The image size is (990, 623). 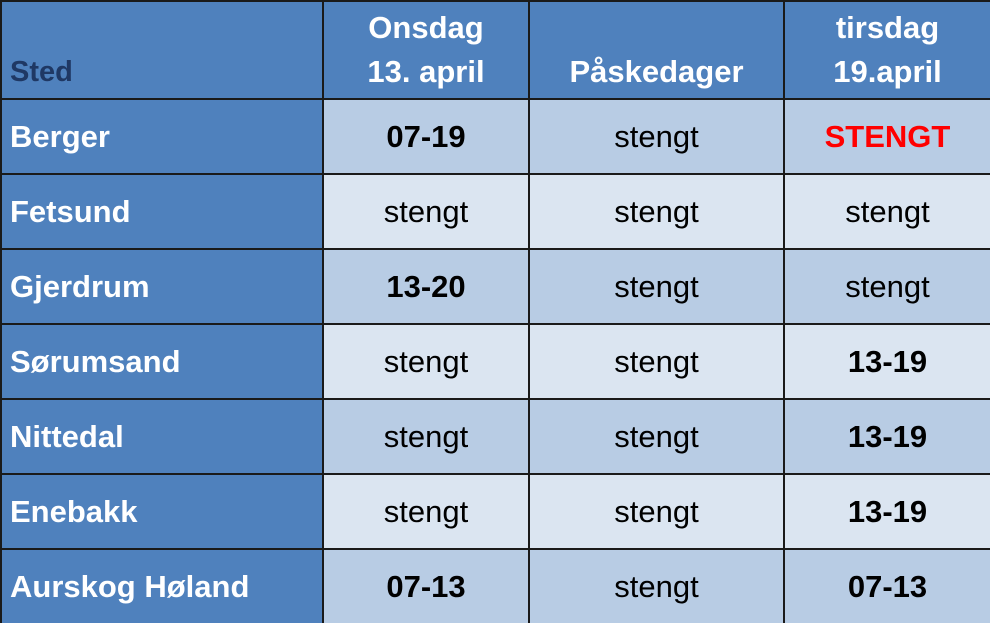 I want to click on place-name: Enebakk, so click(x=162, y=511).